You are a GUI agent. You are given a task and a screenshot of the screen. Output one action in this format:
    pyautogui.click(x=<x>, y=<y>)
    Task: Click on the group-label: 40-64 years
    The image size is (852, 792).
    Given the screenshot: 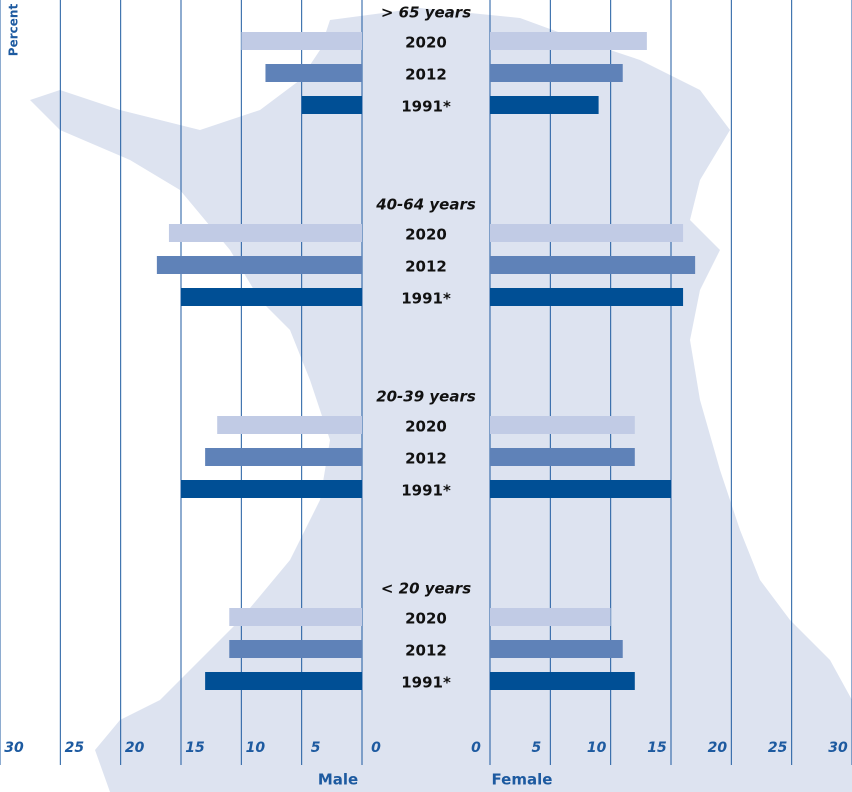 What is the action you would take?
    pyautogui.click(x=425, y=205)
    